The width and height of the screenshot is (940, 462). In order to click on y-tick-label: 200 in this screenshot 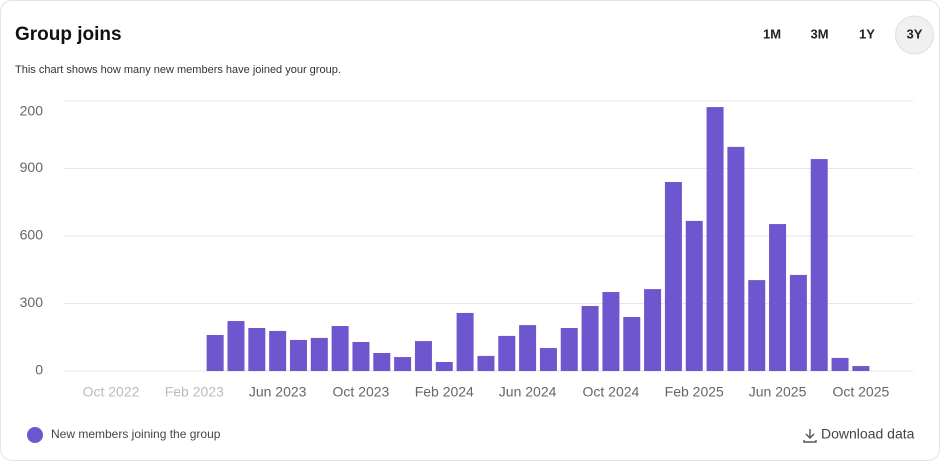, I will do `click(32, 111)`.